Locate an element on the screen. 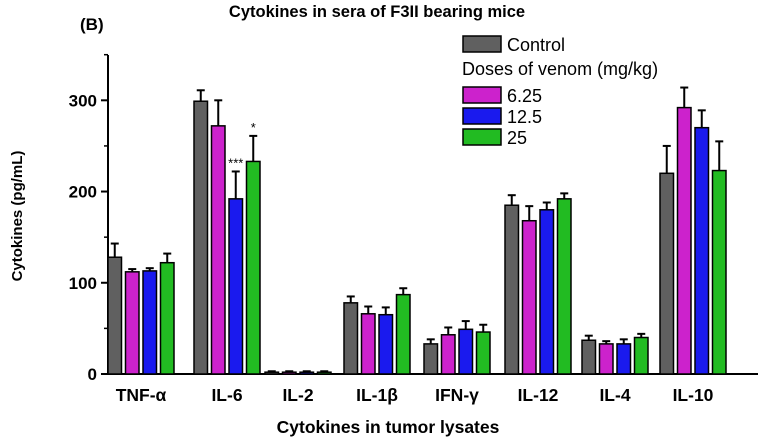  y-tick-label: 0 is located at coordinates (92, 374).